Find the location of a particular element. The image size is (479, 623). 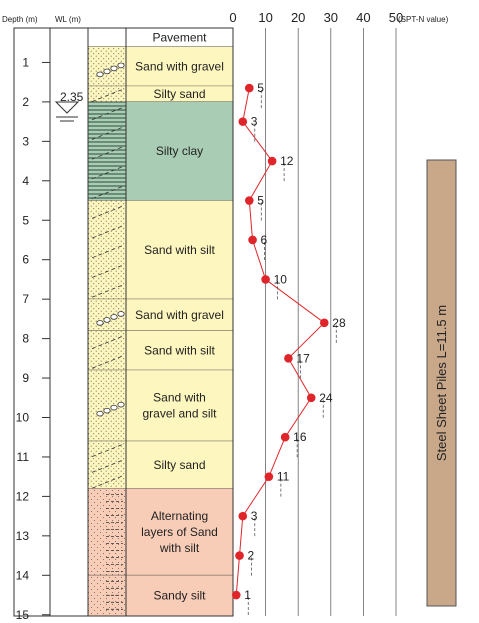

pile-label: Steel Sheet Piles L=11.5 m is located at coordinates (441, 383).